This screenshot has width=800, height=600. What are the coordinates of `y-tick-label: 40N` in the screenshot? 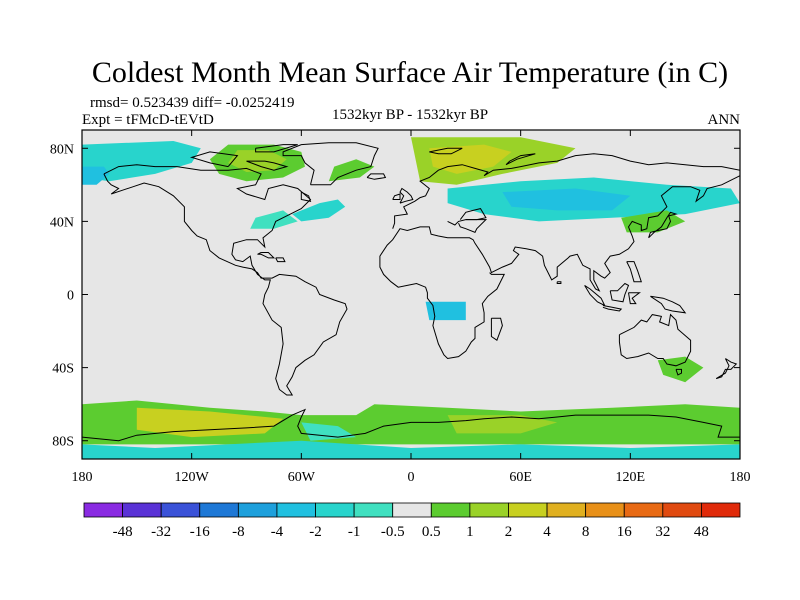 It's located at (62, 222).